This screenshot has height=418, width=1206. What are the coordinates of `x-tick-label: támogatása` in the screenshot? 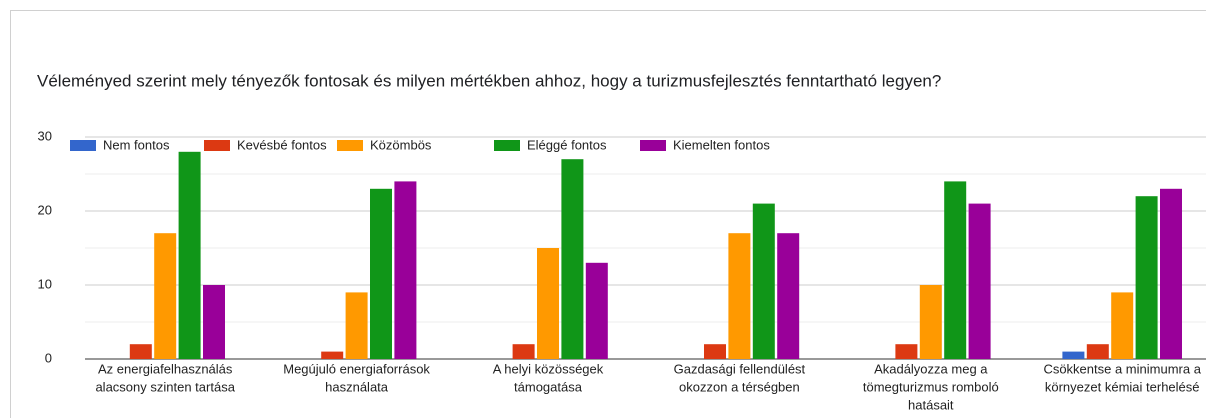 It's located at (548, 386).